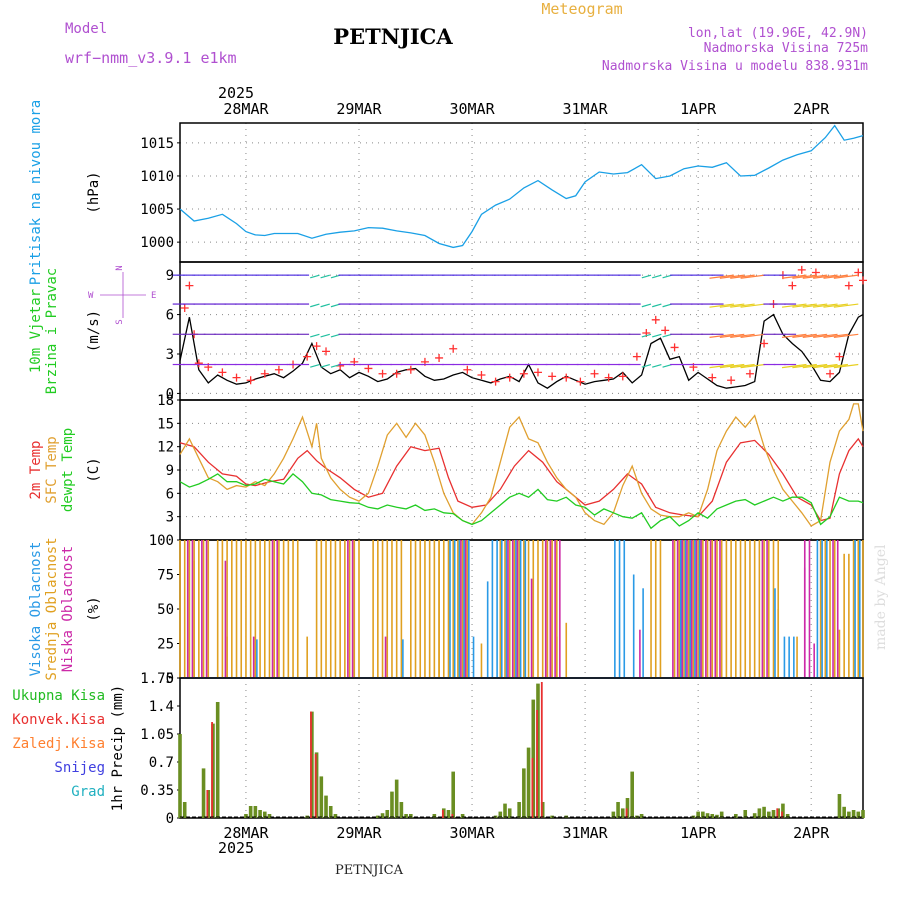 This screenshot has height=904, width=900. Describe the element at coordinates (359, 833) in the screenshot. I see `x-tick-label-bottom: 29MAR` at that location.